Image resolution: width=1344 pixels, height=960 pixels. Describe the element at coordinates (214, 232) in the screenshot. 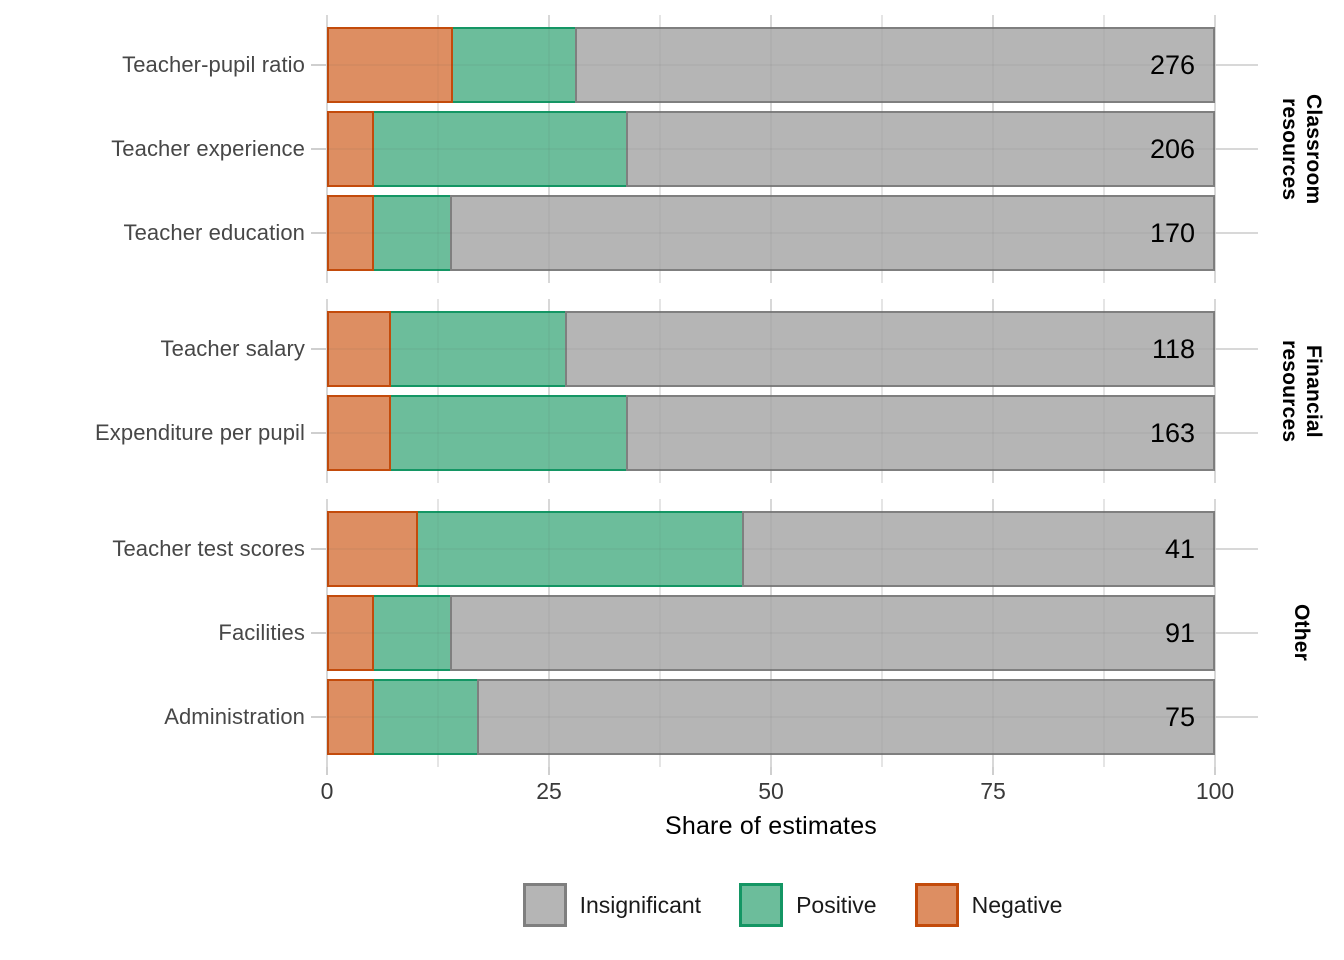

I see `category-label: Teacher education` at that location.